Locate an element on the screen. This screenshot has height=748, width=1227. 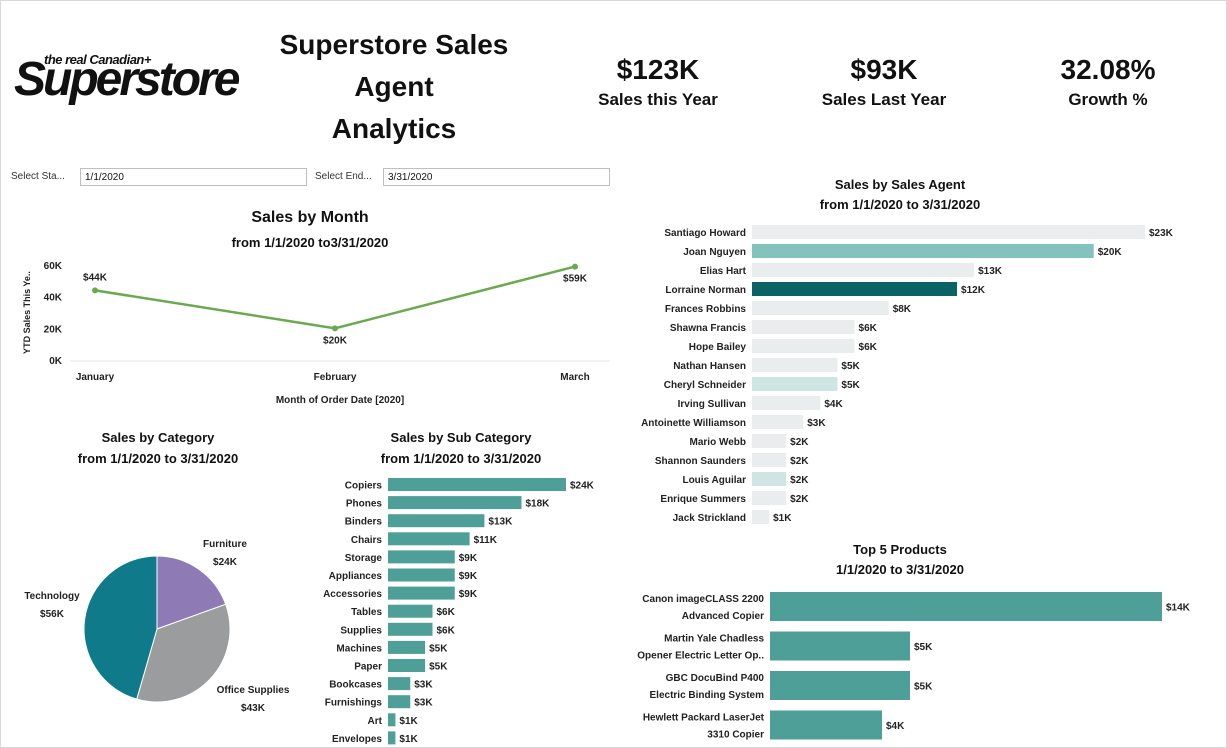
bar-value-label: $23K is located at coordinates (1161, 233).